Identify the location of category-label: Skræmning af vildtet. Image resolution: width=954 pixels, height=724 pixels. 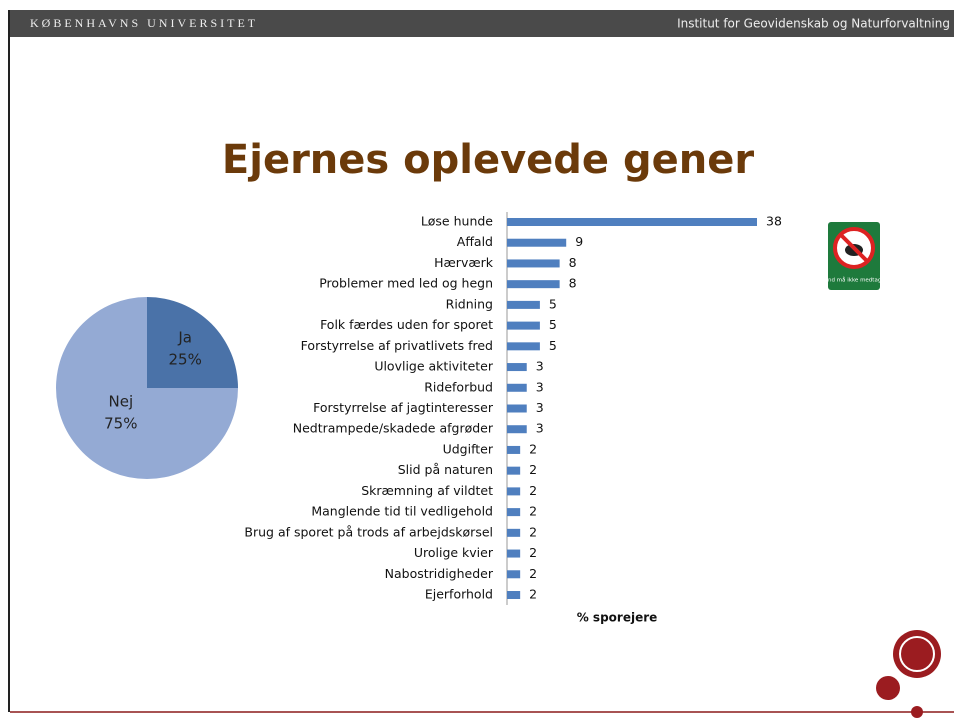
(427, 490).